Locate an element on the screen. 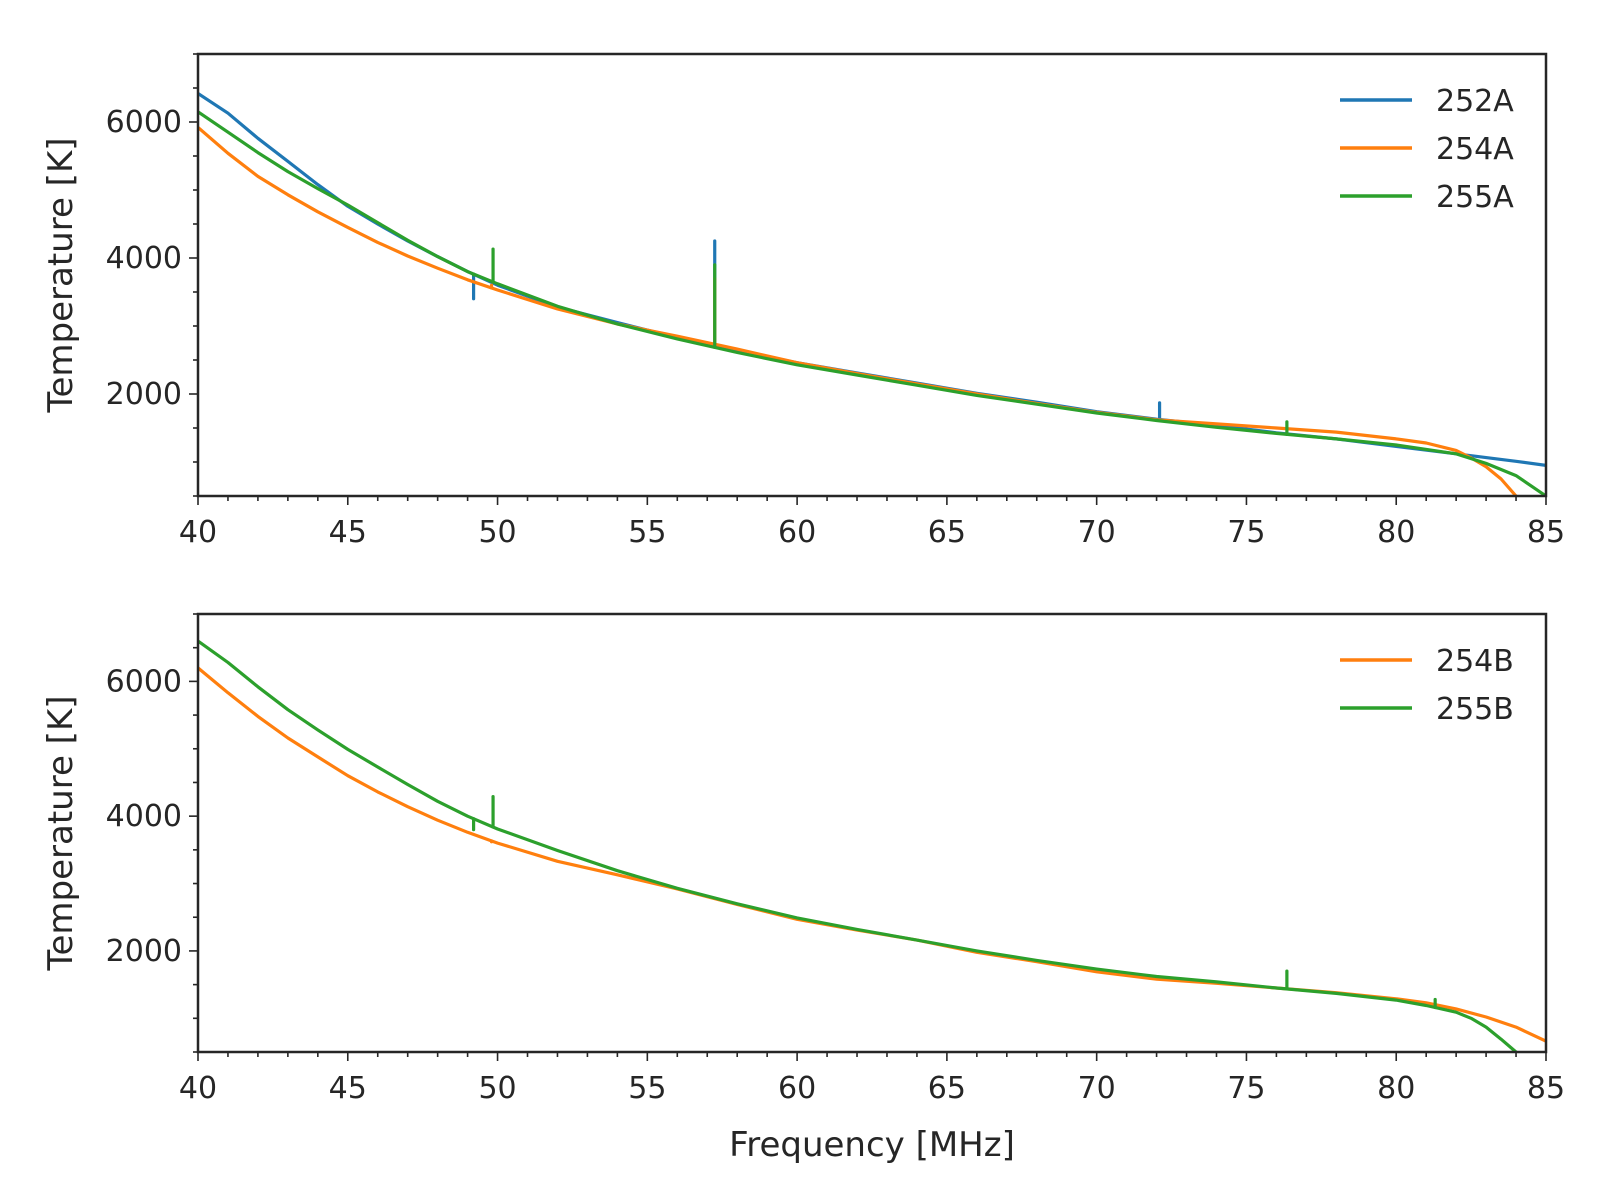  legend: 254B 255B is located at coordinates (1427, 685).